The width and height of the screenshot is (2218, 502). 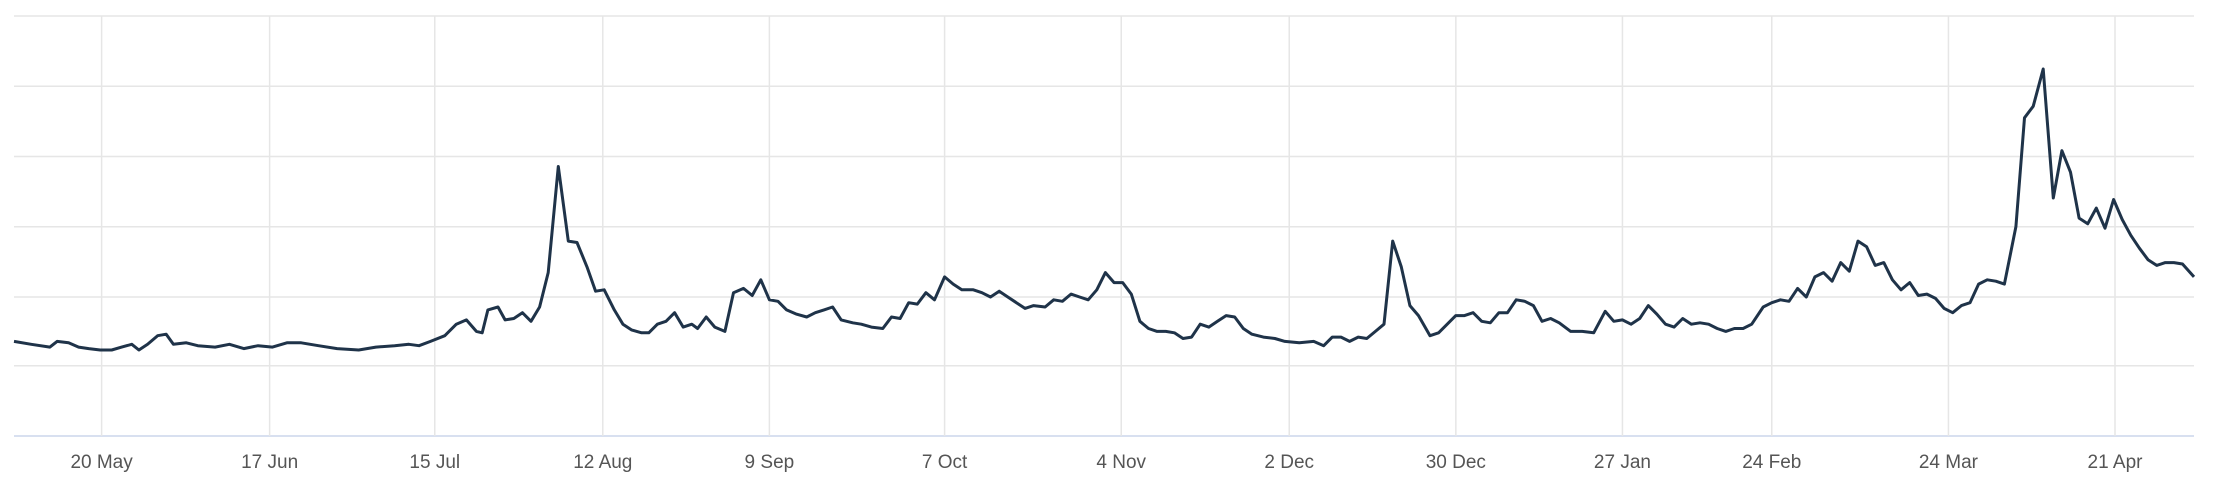 I want to click on x-tick-label: 17 Jun, so click(x=269, y=462).